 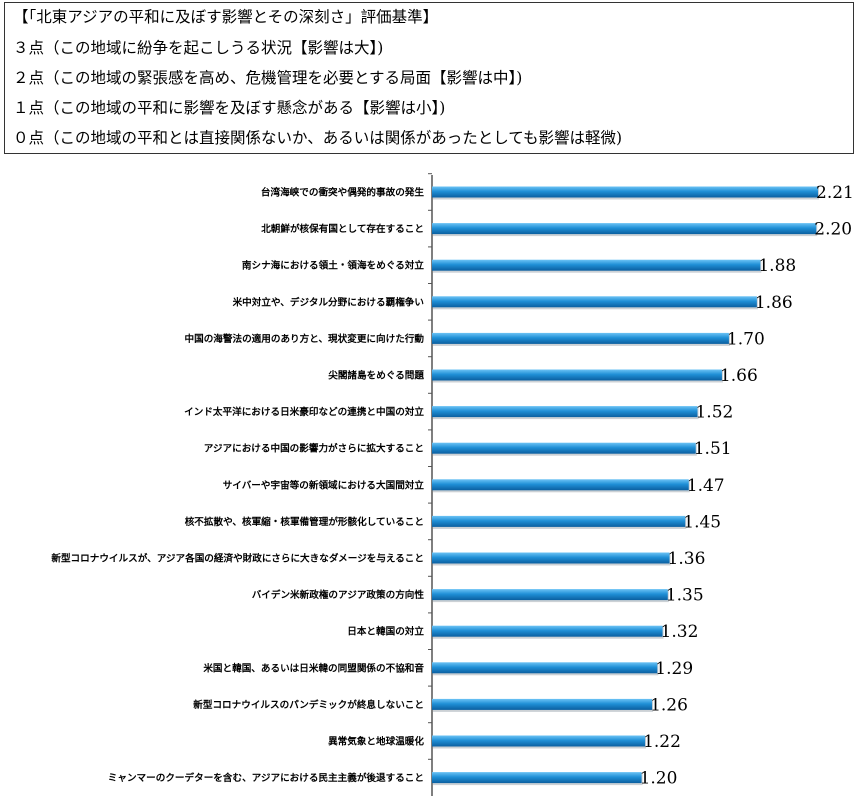 I want to click on category-label: サイバーや宇宙等の新領域における大国間対立, so click(x=324, y=485).